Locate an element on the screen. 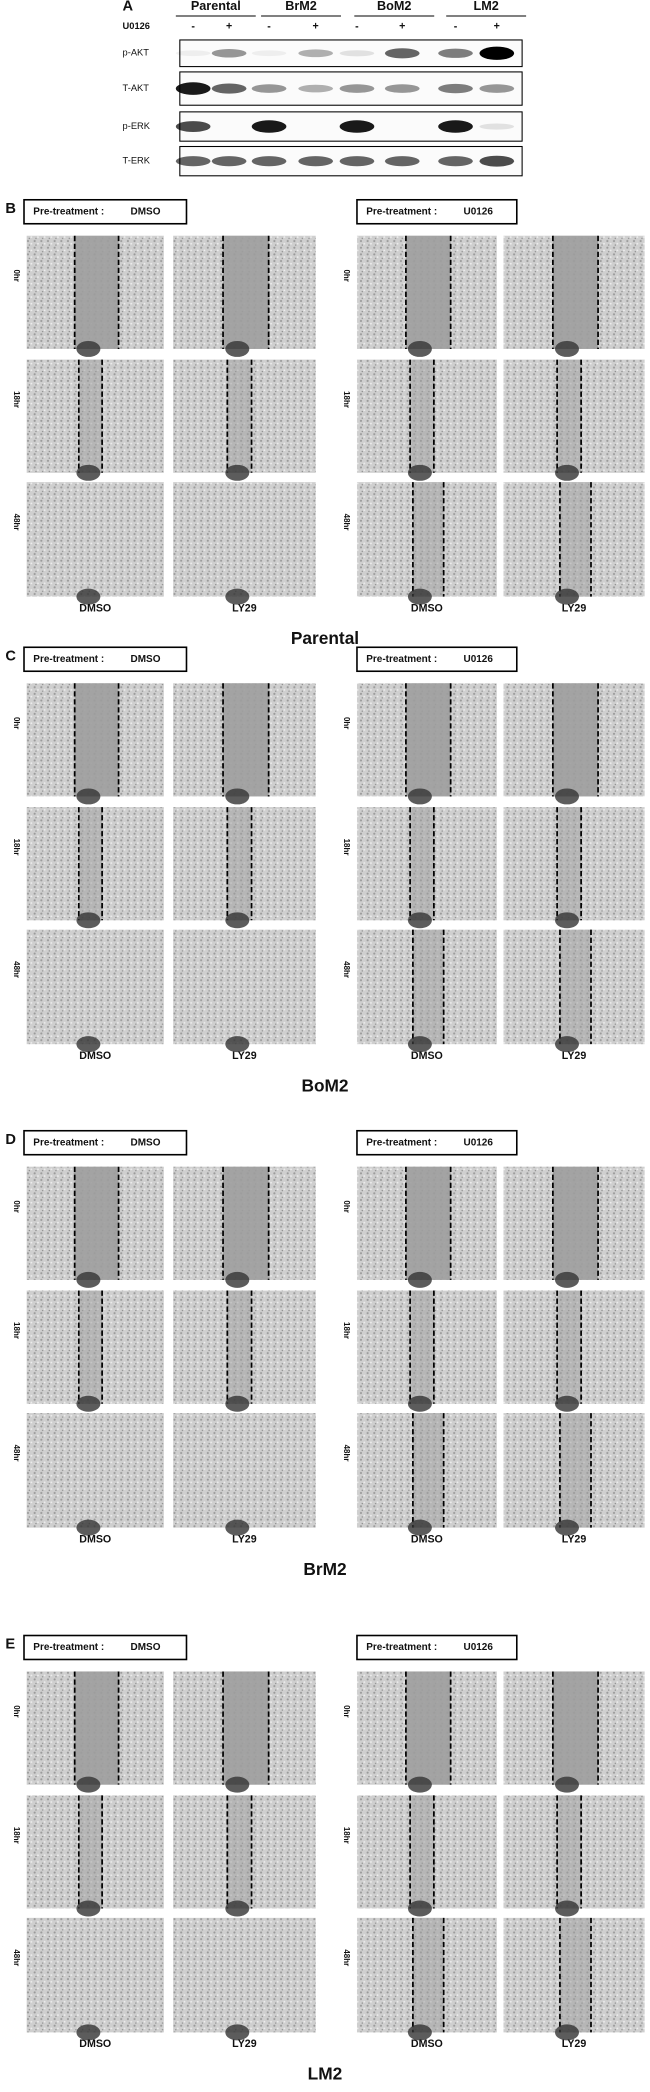 This screenshot has width=650, height=2092. blot-label: T-ERK is located at coordinates (137, 161).